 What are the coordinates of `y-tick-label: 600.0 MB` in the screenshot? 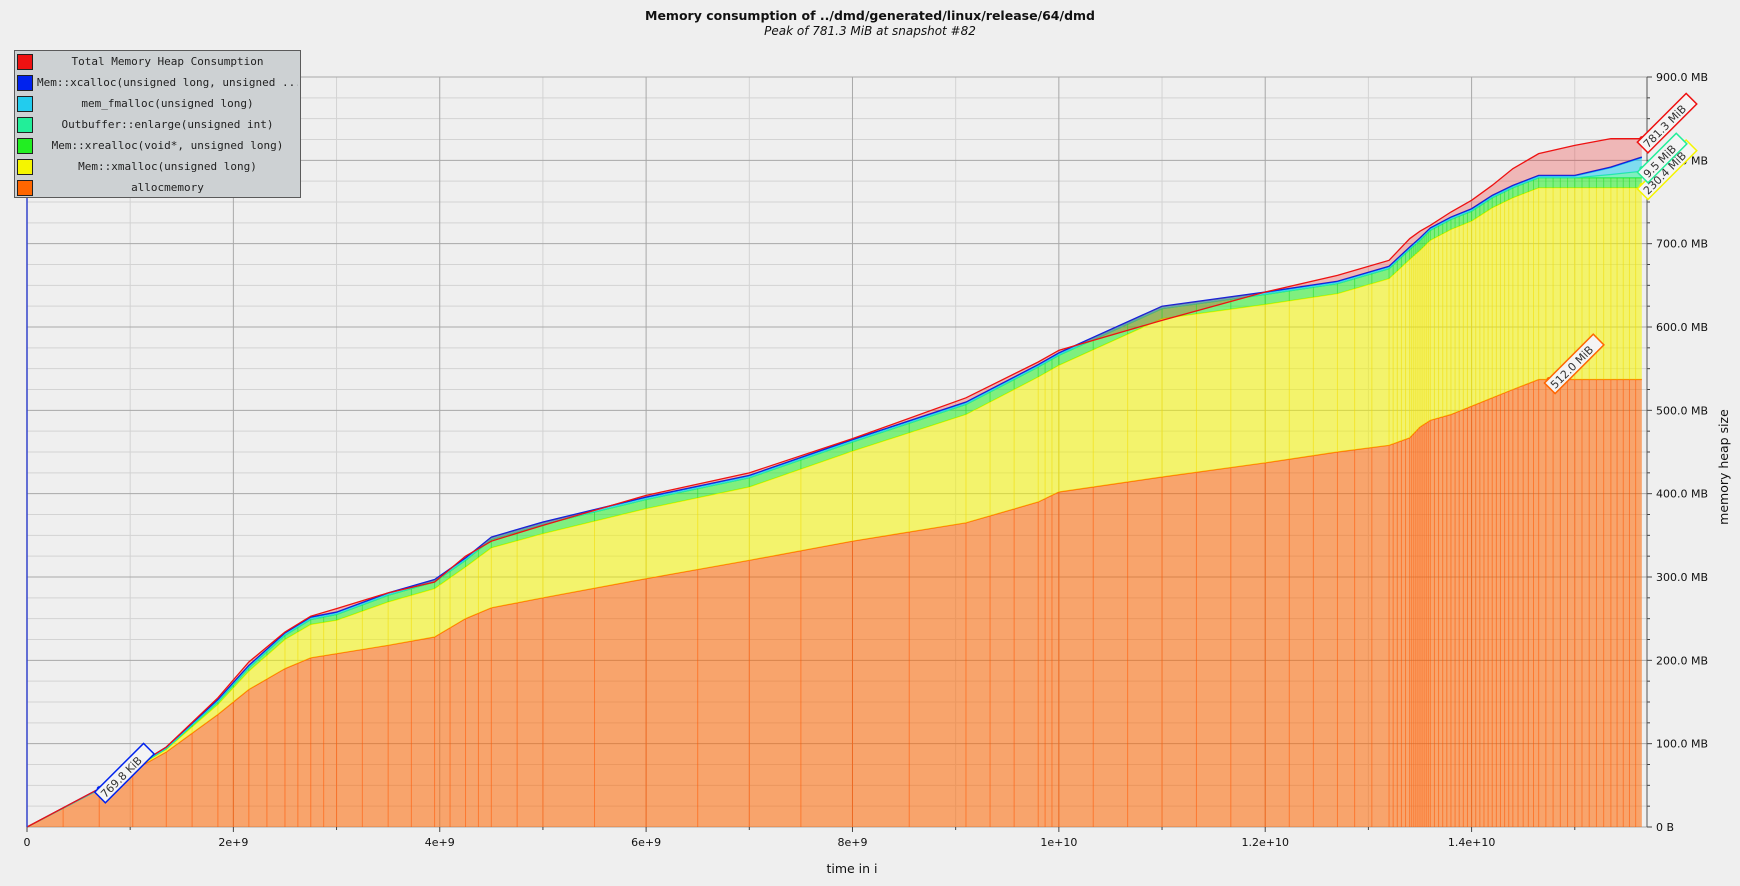 It's located at (1682, 327).